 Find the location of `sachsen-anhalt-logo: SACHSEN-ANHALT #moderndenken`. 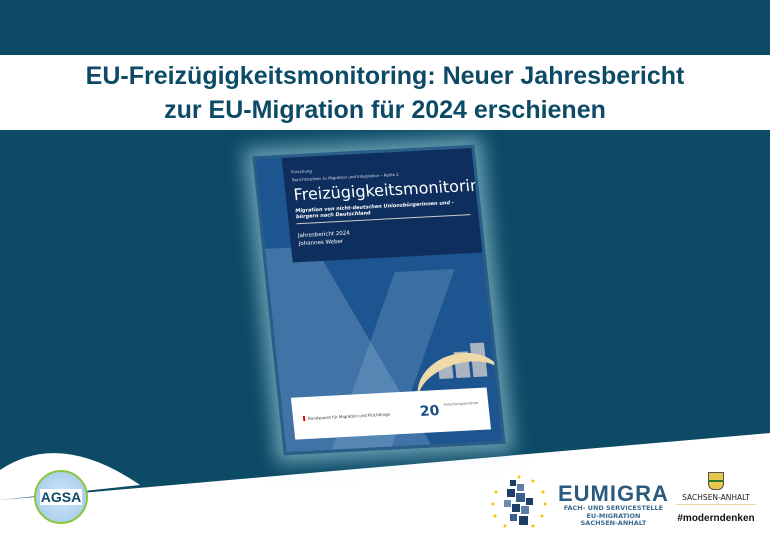

sachsen-anhalt-logo: SACHSEN-ANHALT #moderndenken is located at coordinates (716, 498).